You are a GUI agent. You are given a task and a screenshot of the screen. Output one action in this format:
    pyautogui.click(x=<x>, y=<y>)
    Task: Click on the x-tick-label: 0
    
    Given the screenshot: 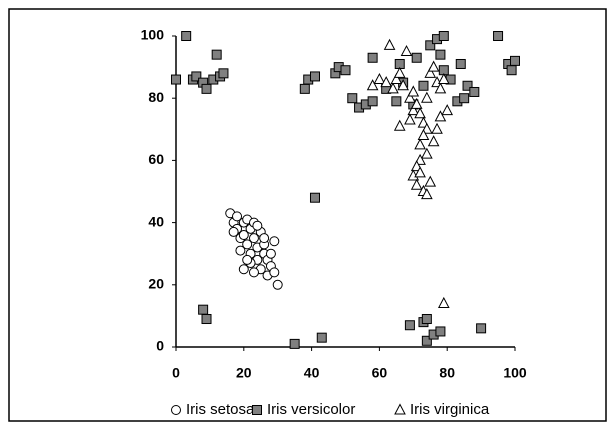 What is the action you would take?
    pyautogui.click(x=176, y=373)
    